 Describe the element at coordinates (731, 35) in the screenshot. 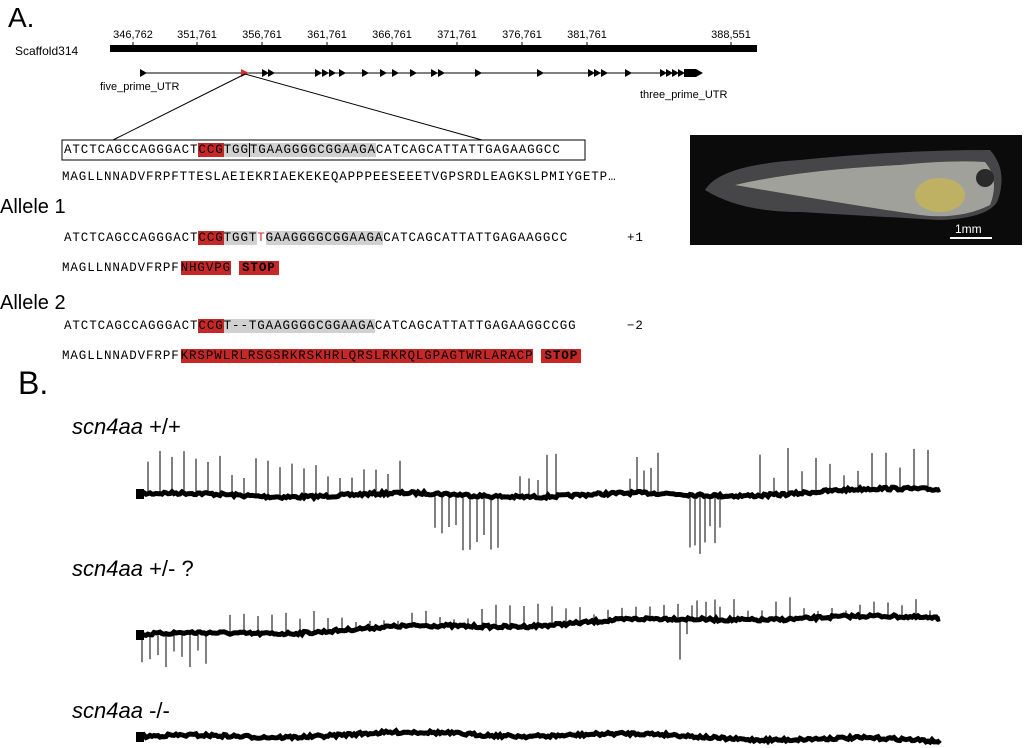

I see `coordinate: 388,551` at that location.